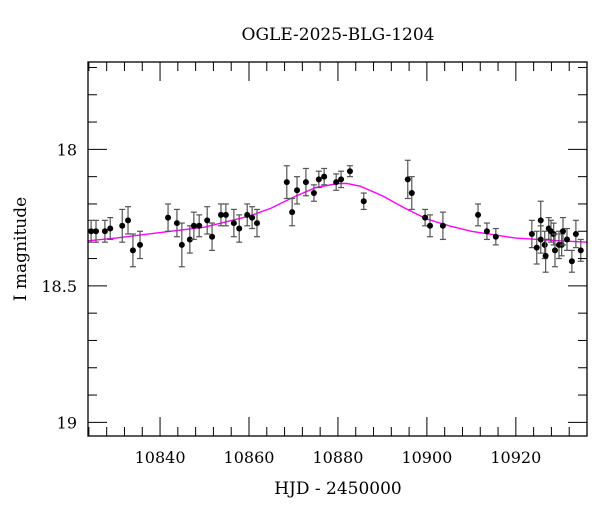  What do you see at coordinates (160, 457) in the screenshot?
I see `x-tick-label: 10840` at bounding box center [160, 457].